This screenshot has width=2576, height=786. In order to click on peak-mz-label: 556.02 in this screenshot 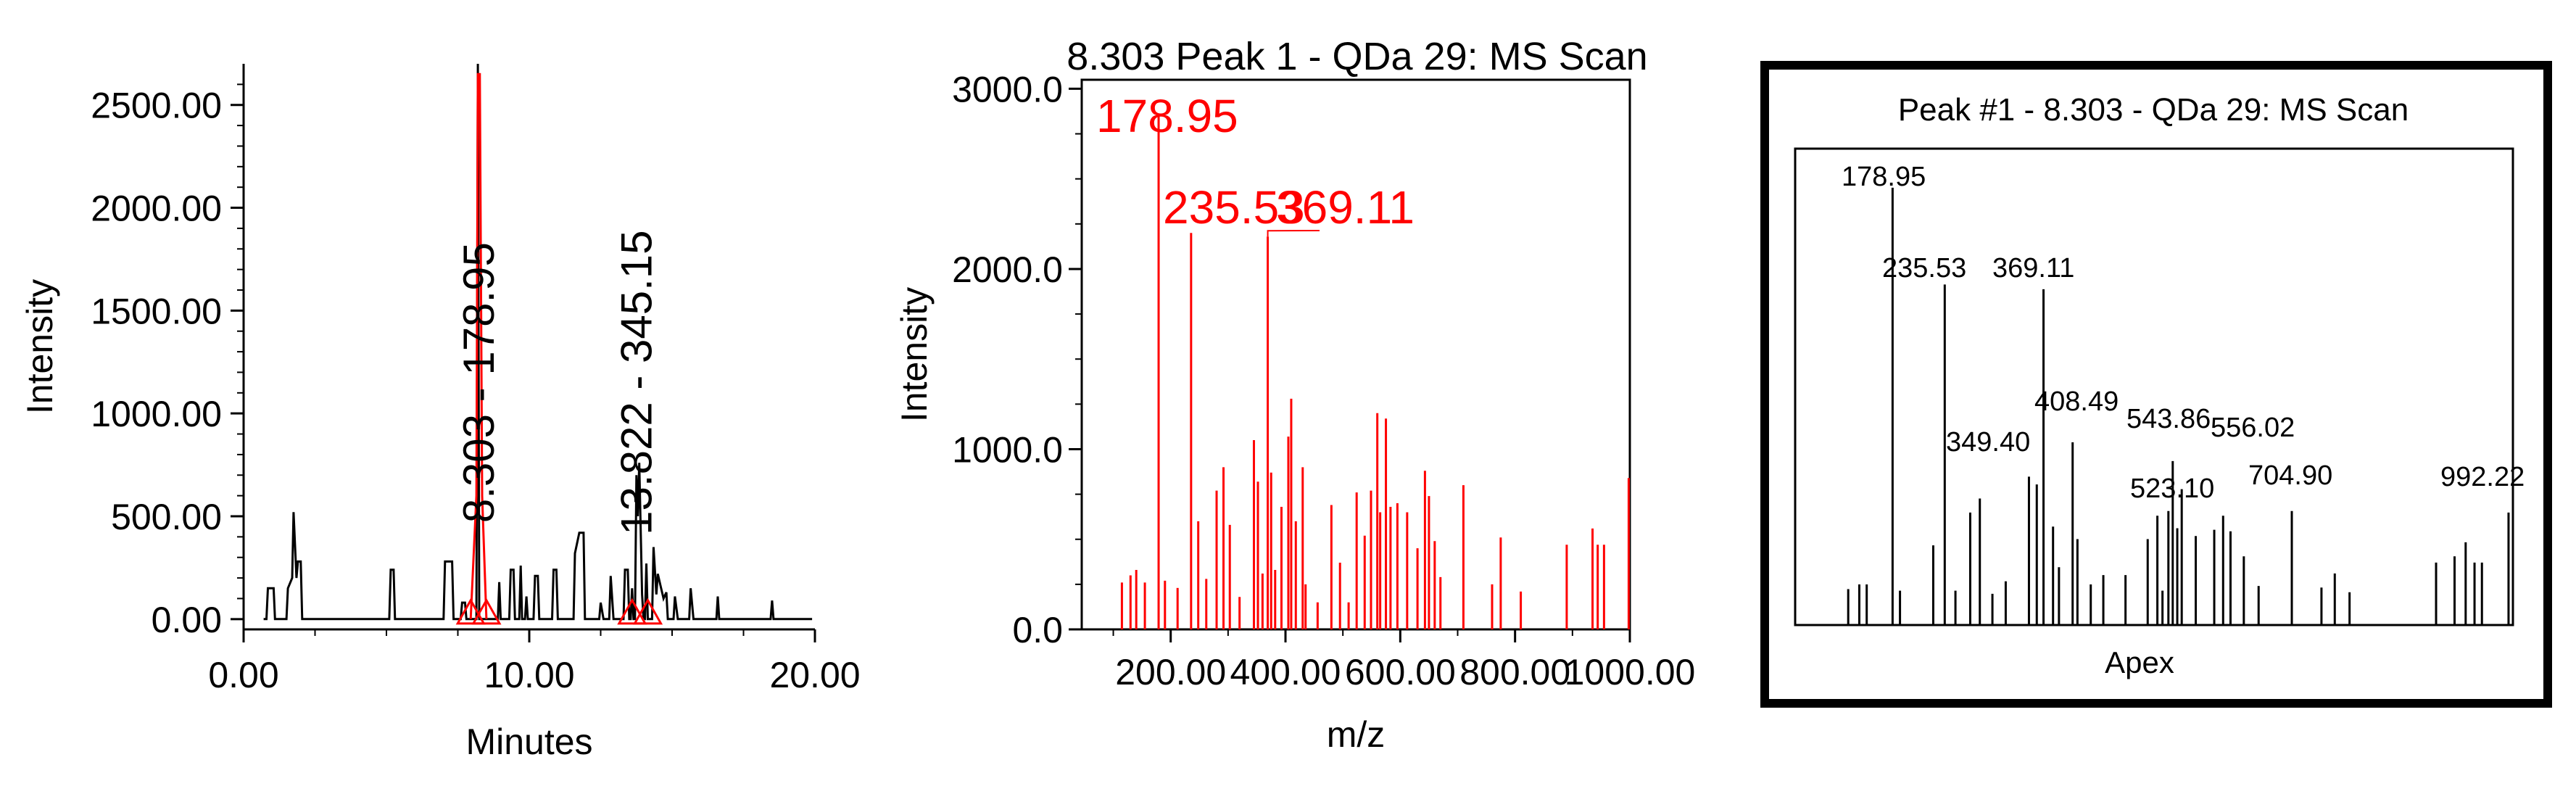, I will do `click(2253, 428)`.